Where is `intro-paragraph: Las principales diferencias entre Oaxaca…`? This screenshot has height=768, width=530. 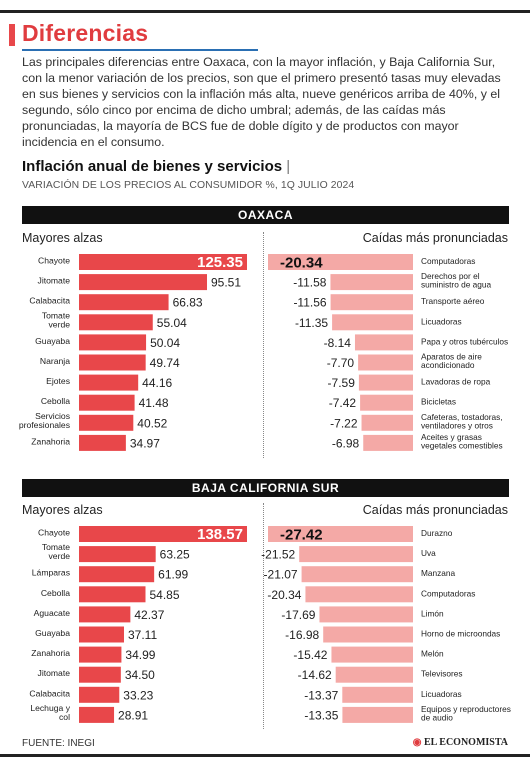
intro-paragraph: Las principales diferencias entre Oaxaca… is located at coordinates (261, 102).